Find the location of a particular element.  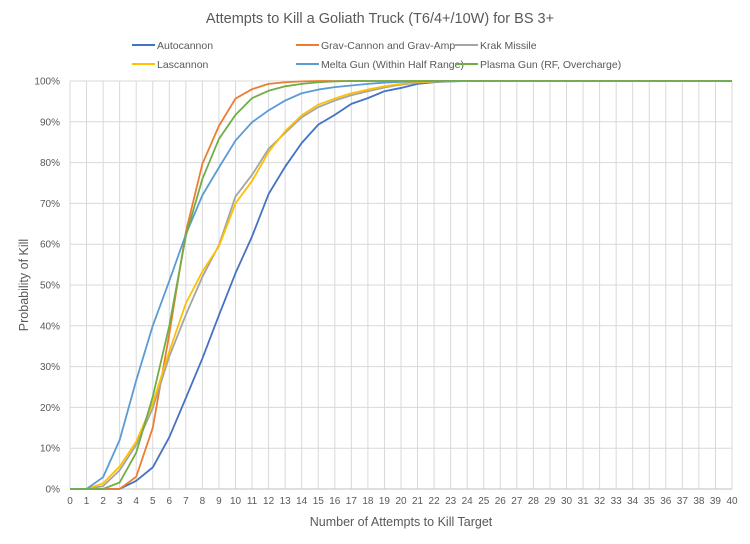

x-tick-label: 30 is located at coordinates (567, 501).